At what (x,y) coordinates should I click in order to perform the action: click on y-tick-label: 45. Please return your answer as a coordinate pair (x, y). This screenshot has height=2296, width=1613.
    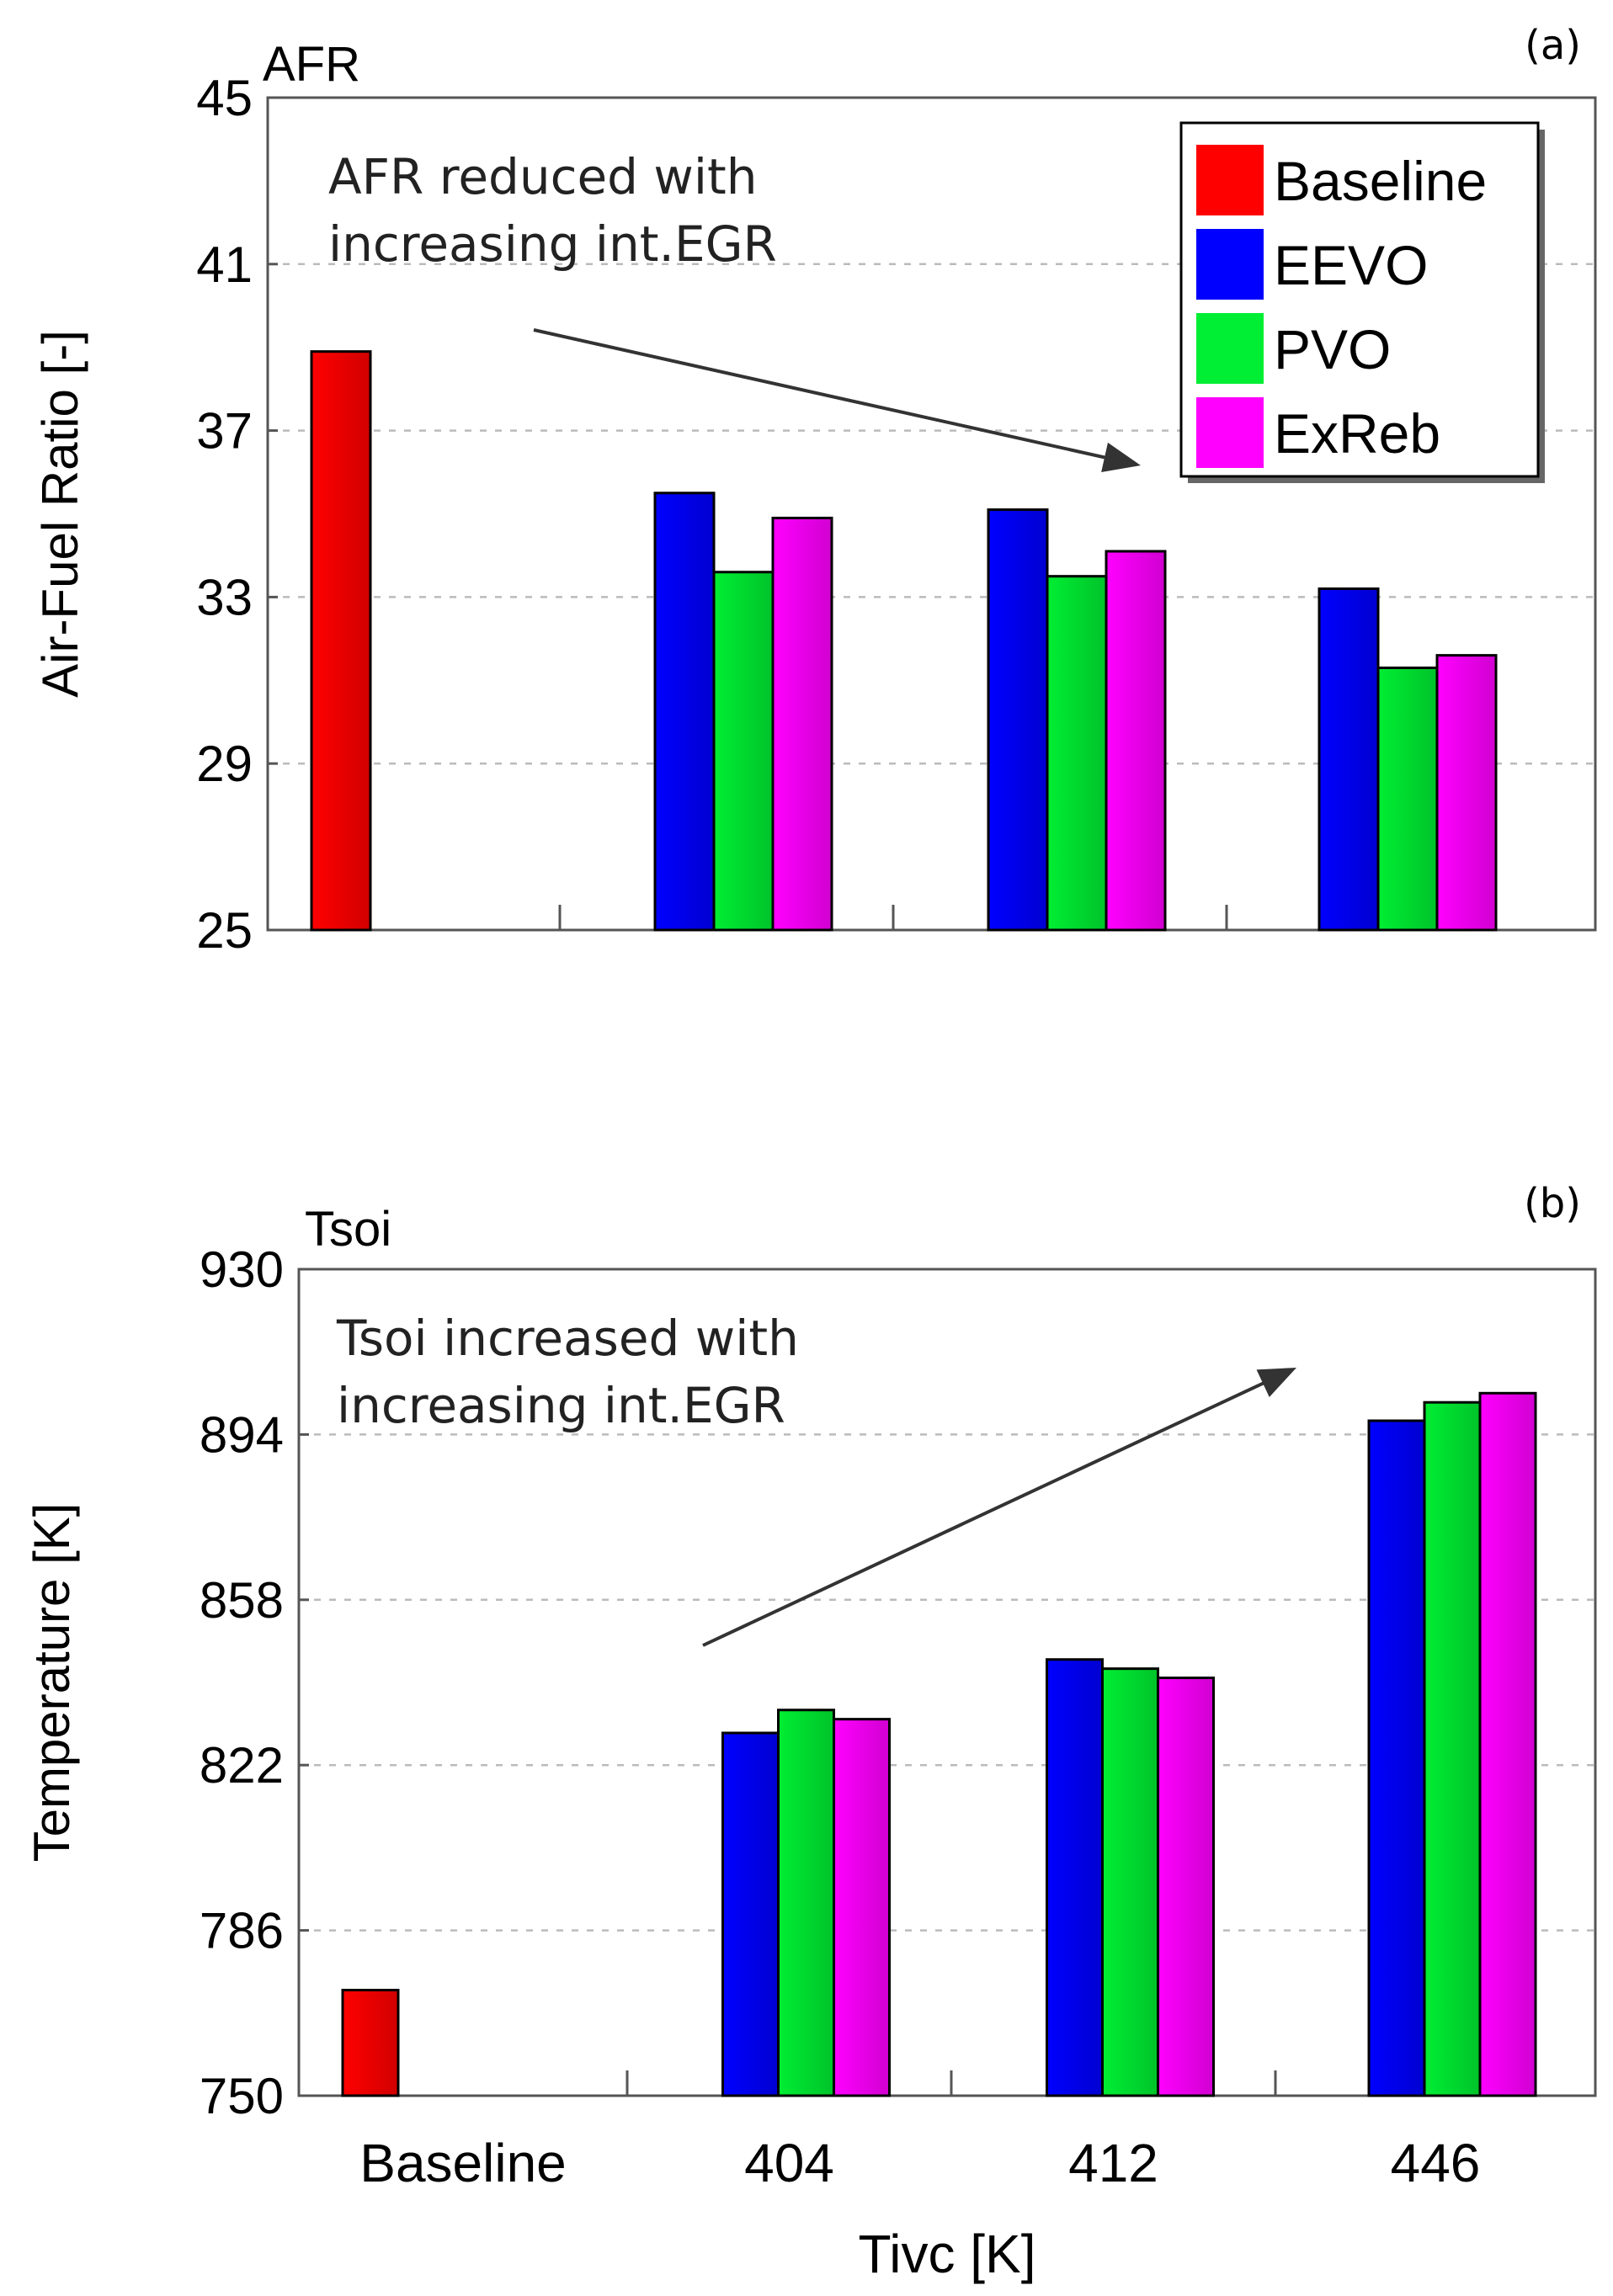
    Looking at the image, I should click on (225, 98).